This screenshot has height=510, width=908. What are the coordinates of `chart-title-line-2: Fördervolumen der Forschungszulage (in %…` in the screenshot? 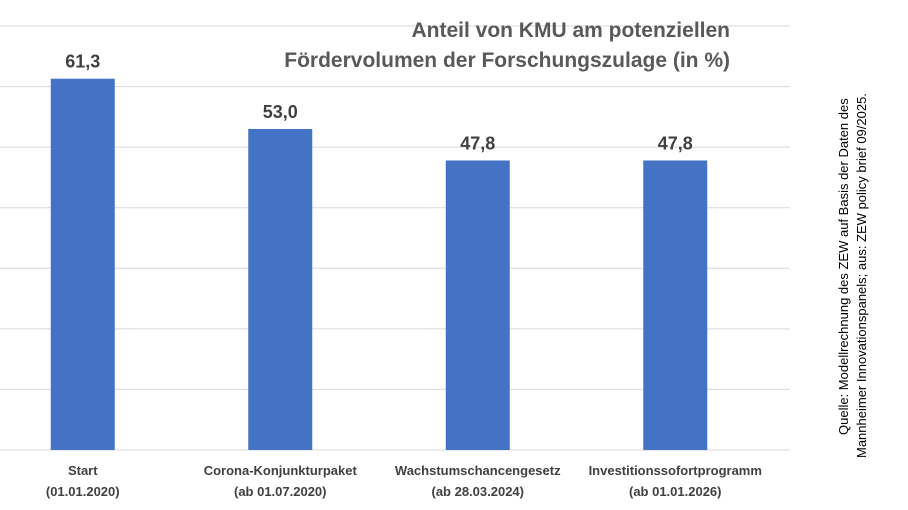 It's located at (507, 60).